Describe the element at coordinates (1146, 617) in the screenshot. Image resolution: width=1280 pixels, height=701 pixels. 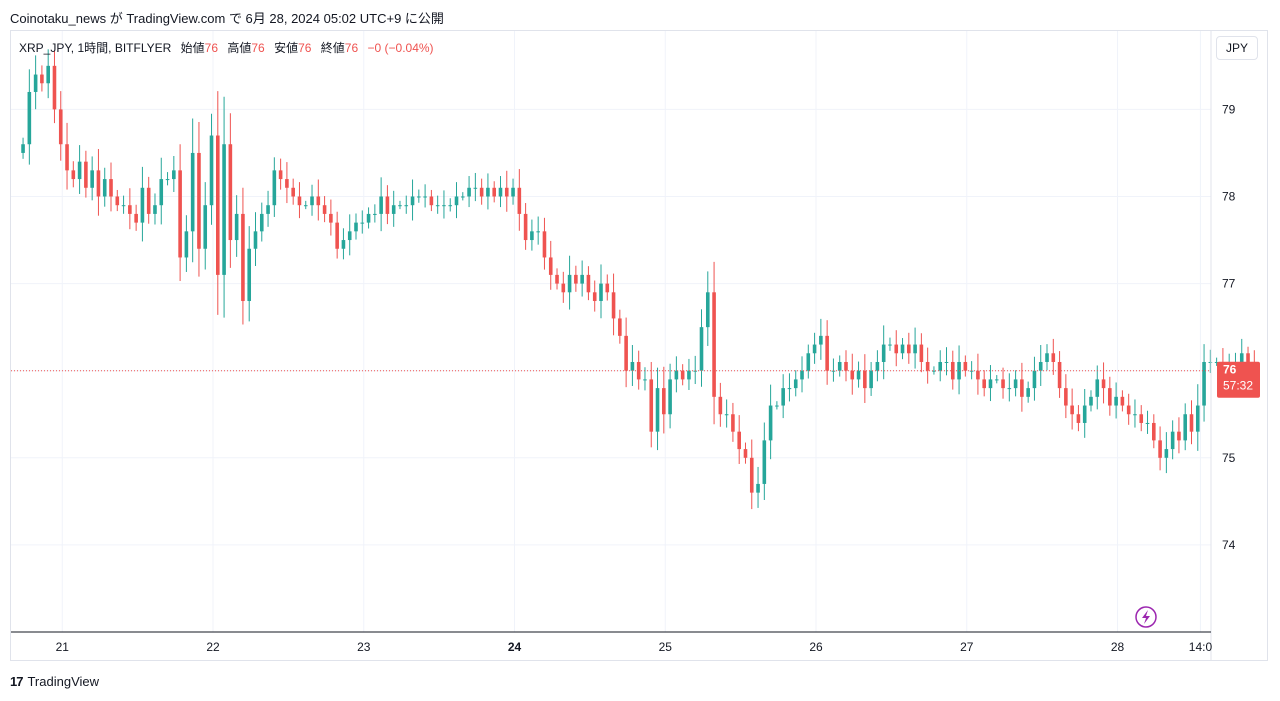
I see `lightning-icon` at that location.